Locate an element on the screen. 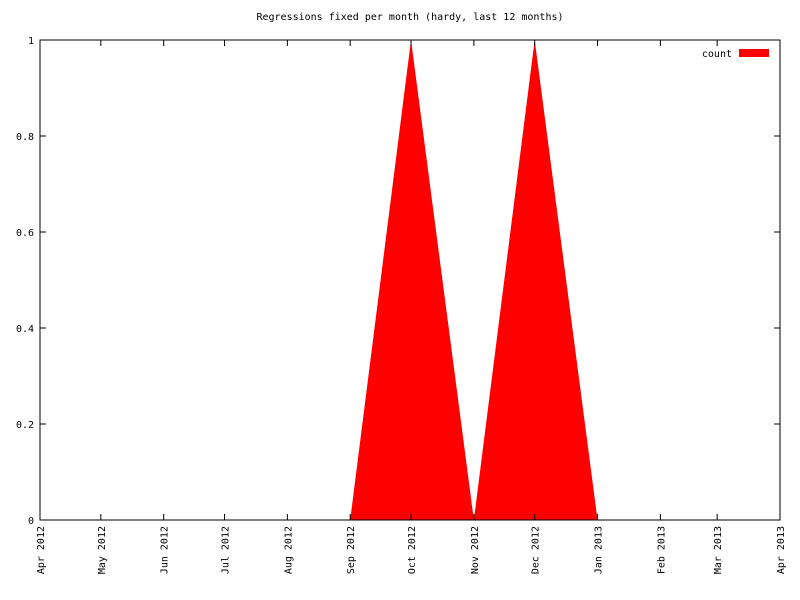 This screenshot has height=600, width=800. y-tick-label: 0.8 is located at coordinates (25, 137).